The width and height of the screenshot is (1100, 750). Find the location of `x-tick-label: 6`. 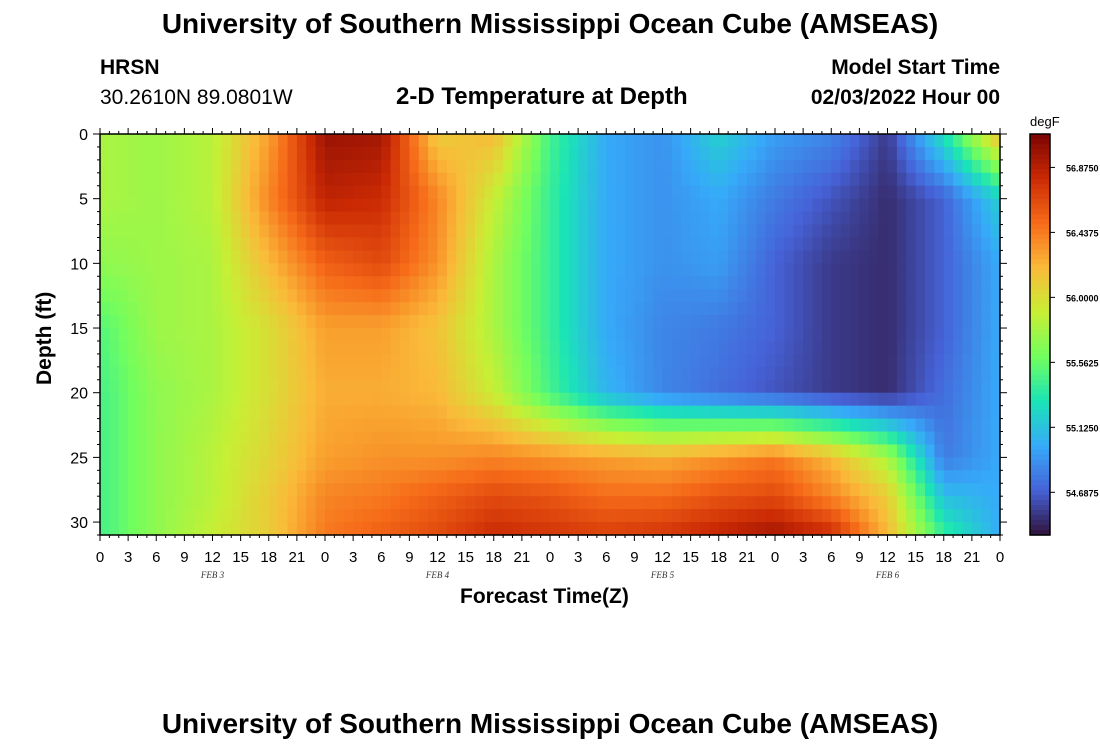

x-tick-label: 6 is located at coordinates (606, 557).